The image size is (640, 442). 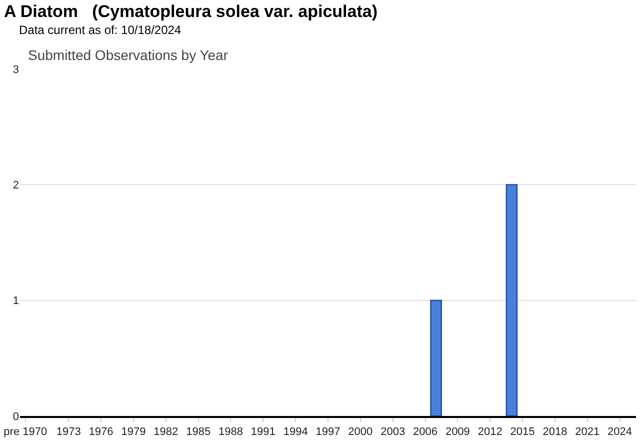 I want to click on x-tick-label: 2021, so click(x=587, y=432).